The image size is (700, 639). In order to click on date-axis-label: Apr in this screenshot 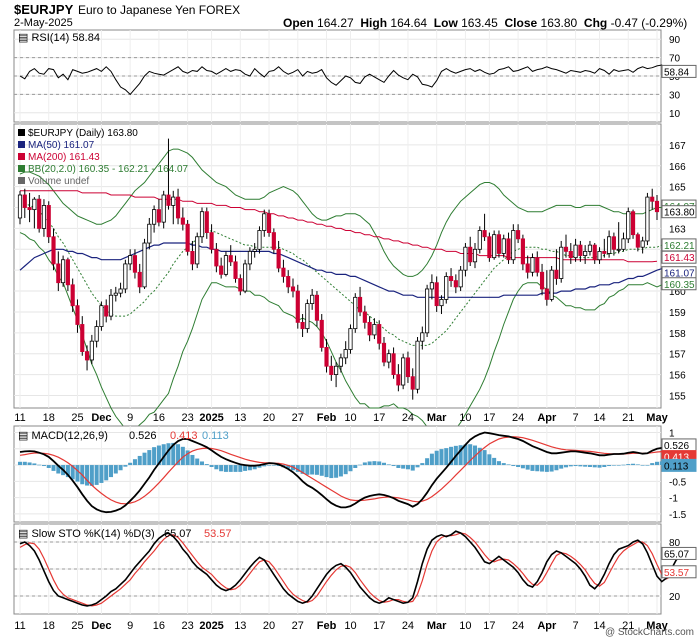, I will do `click(547, 418)`.